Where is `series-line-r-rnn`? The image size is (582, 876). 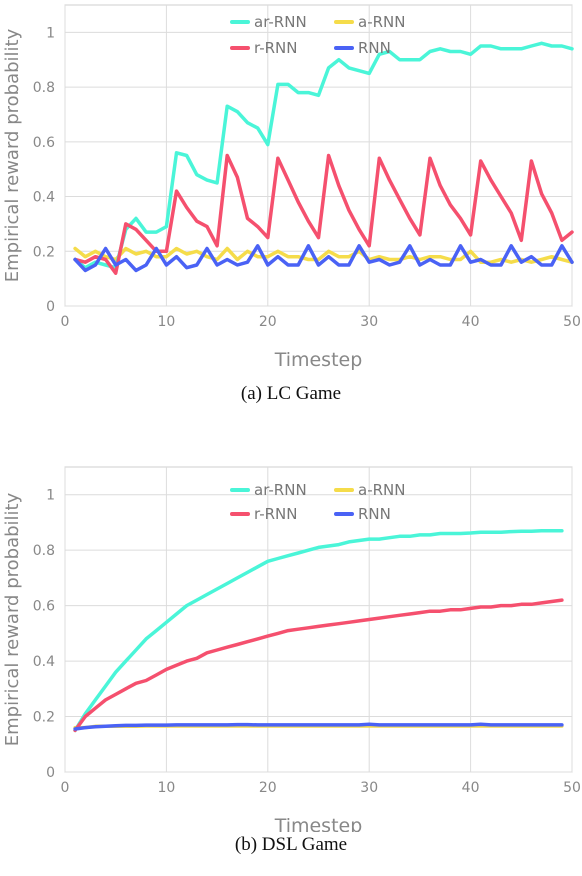 series-line-r-rnn is located at coordinates (318, 665).